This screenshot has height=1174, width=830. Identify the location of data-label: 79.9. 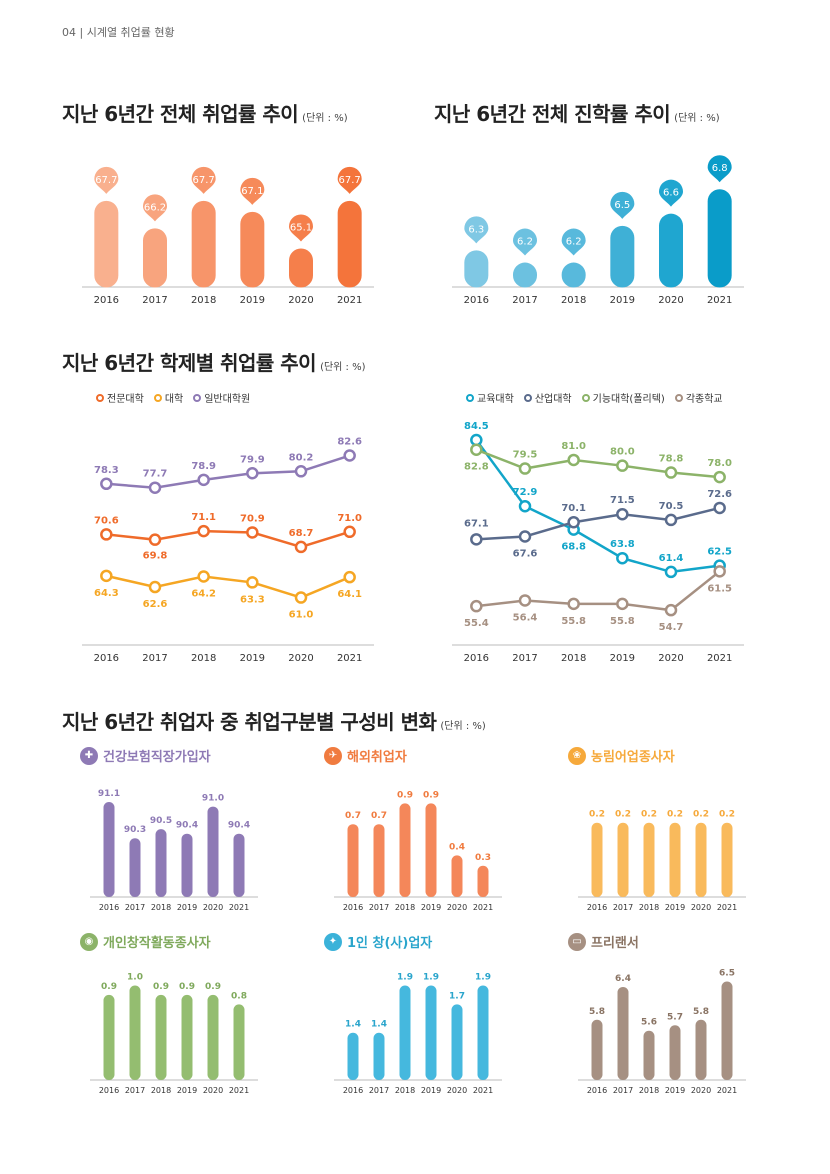
(252, 459).